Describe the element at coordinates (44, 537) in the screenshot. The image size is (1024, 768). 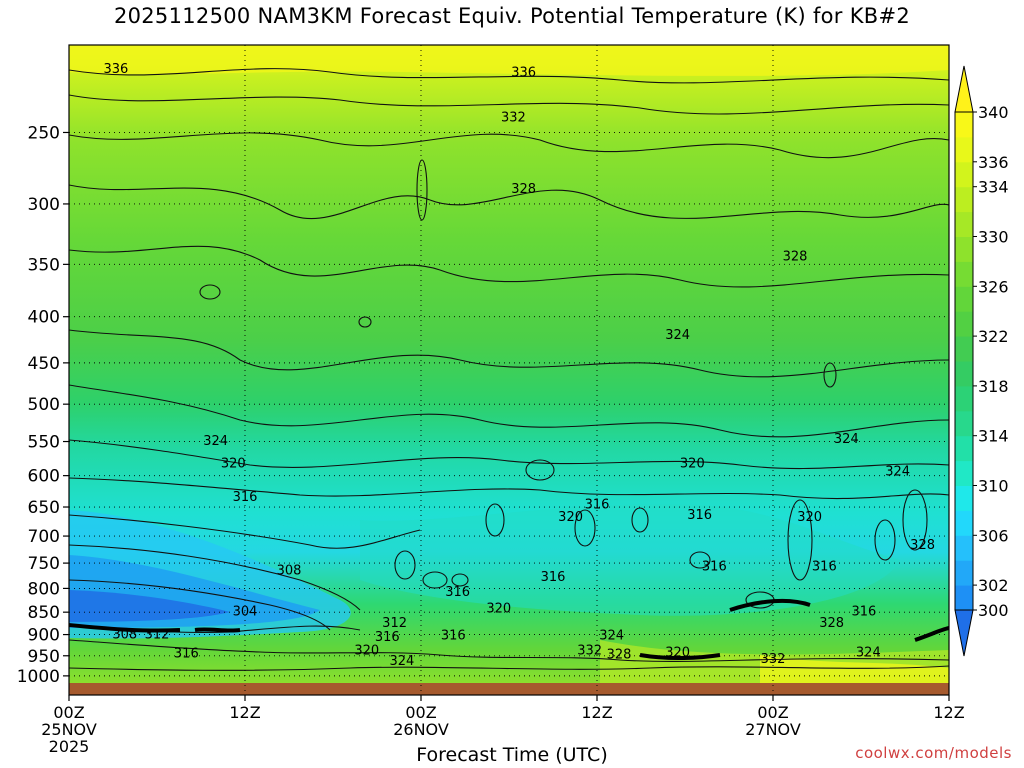
I see `y-tick-label: 700` at that location.